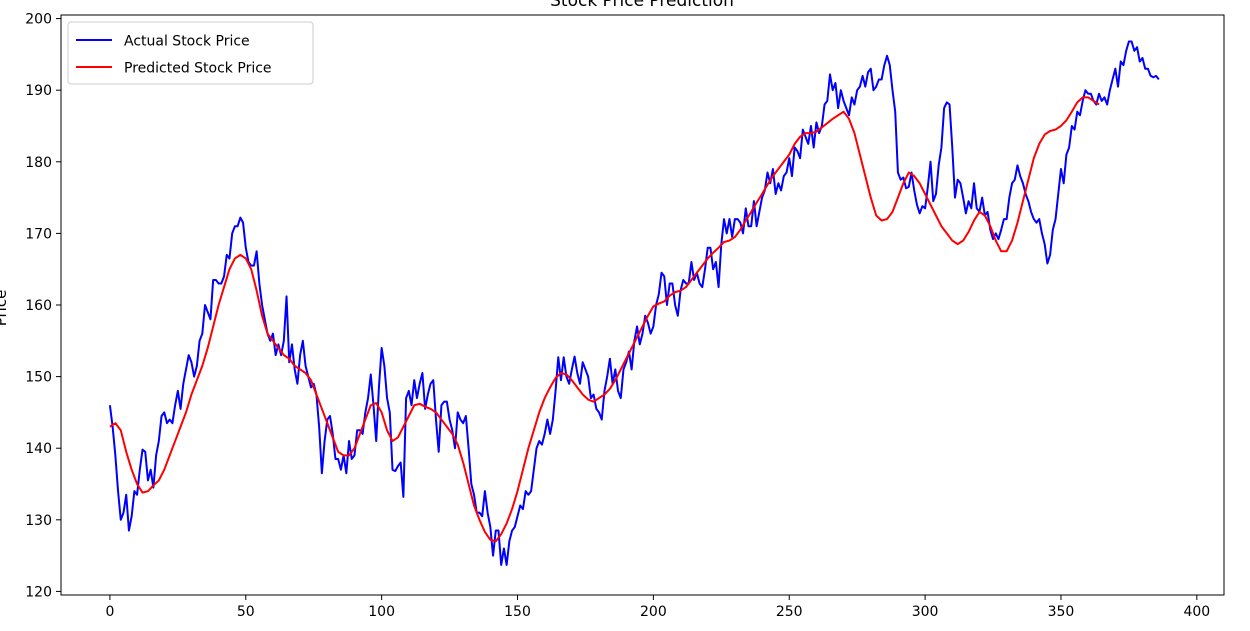 The image size is (1250, 631). Describe the element at coordinates (1061, 612) in the screenshot. I see `x-tick-label: 350` at that location.